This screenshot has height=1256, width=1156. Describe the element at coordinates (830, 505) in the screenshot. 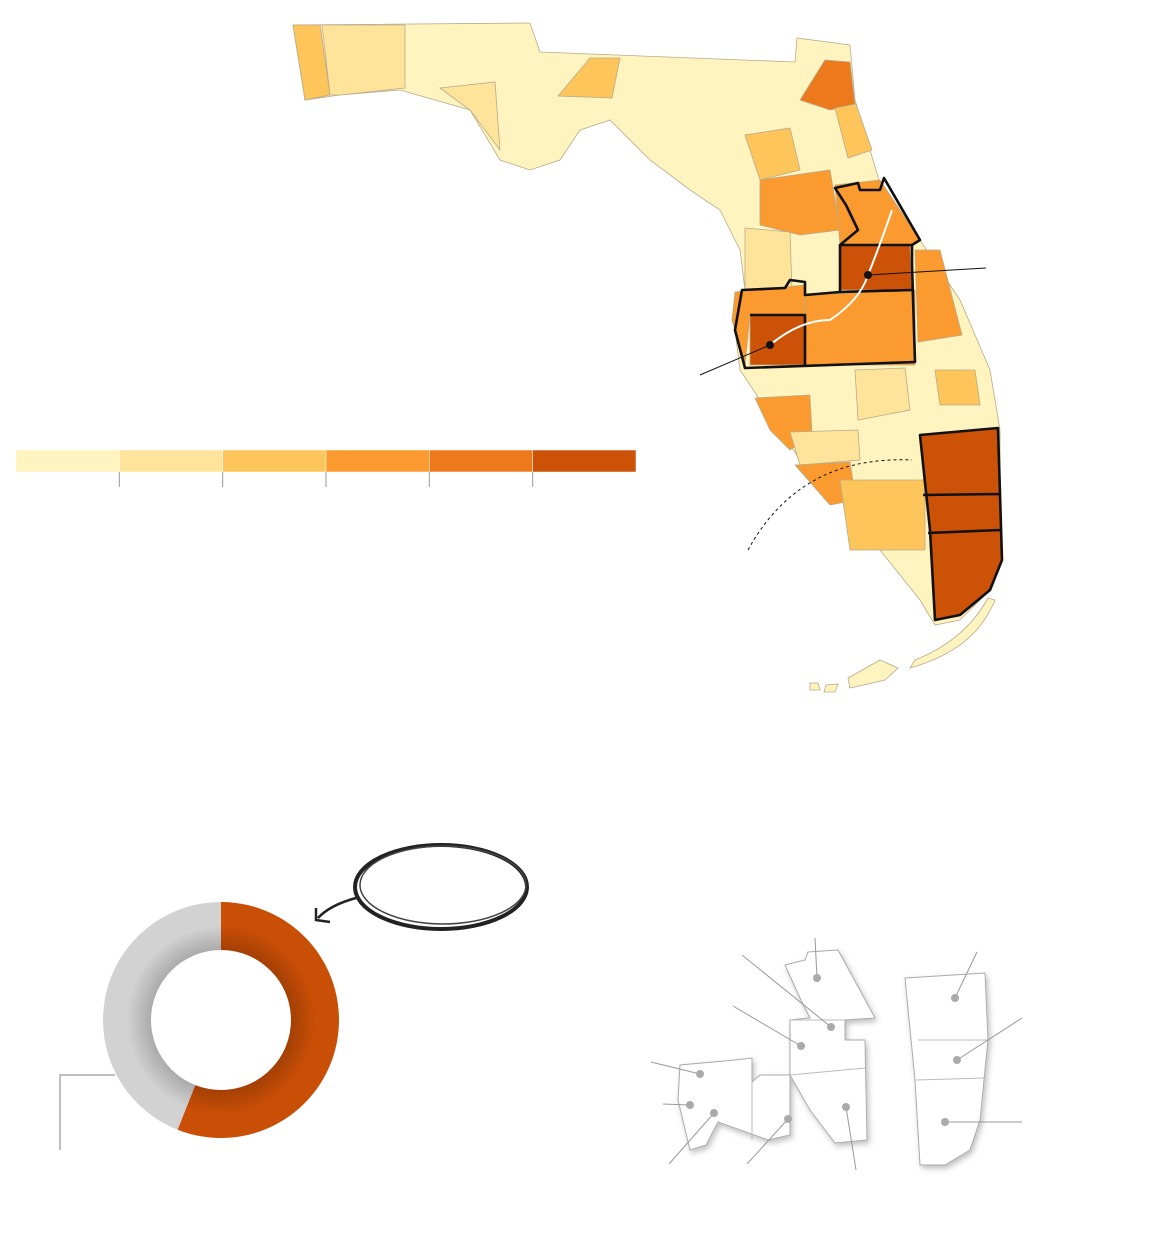

I see `dashed-arc` at that location.